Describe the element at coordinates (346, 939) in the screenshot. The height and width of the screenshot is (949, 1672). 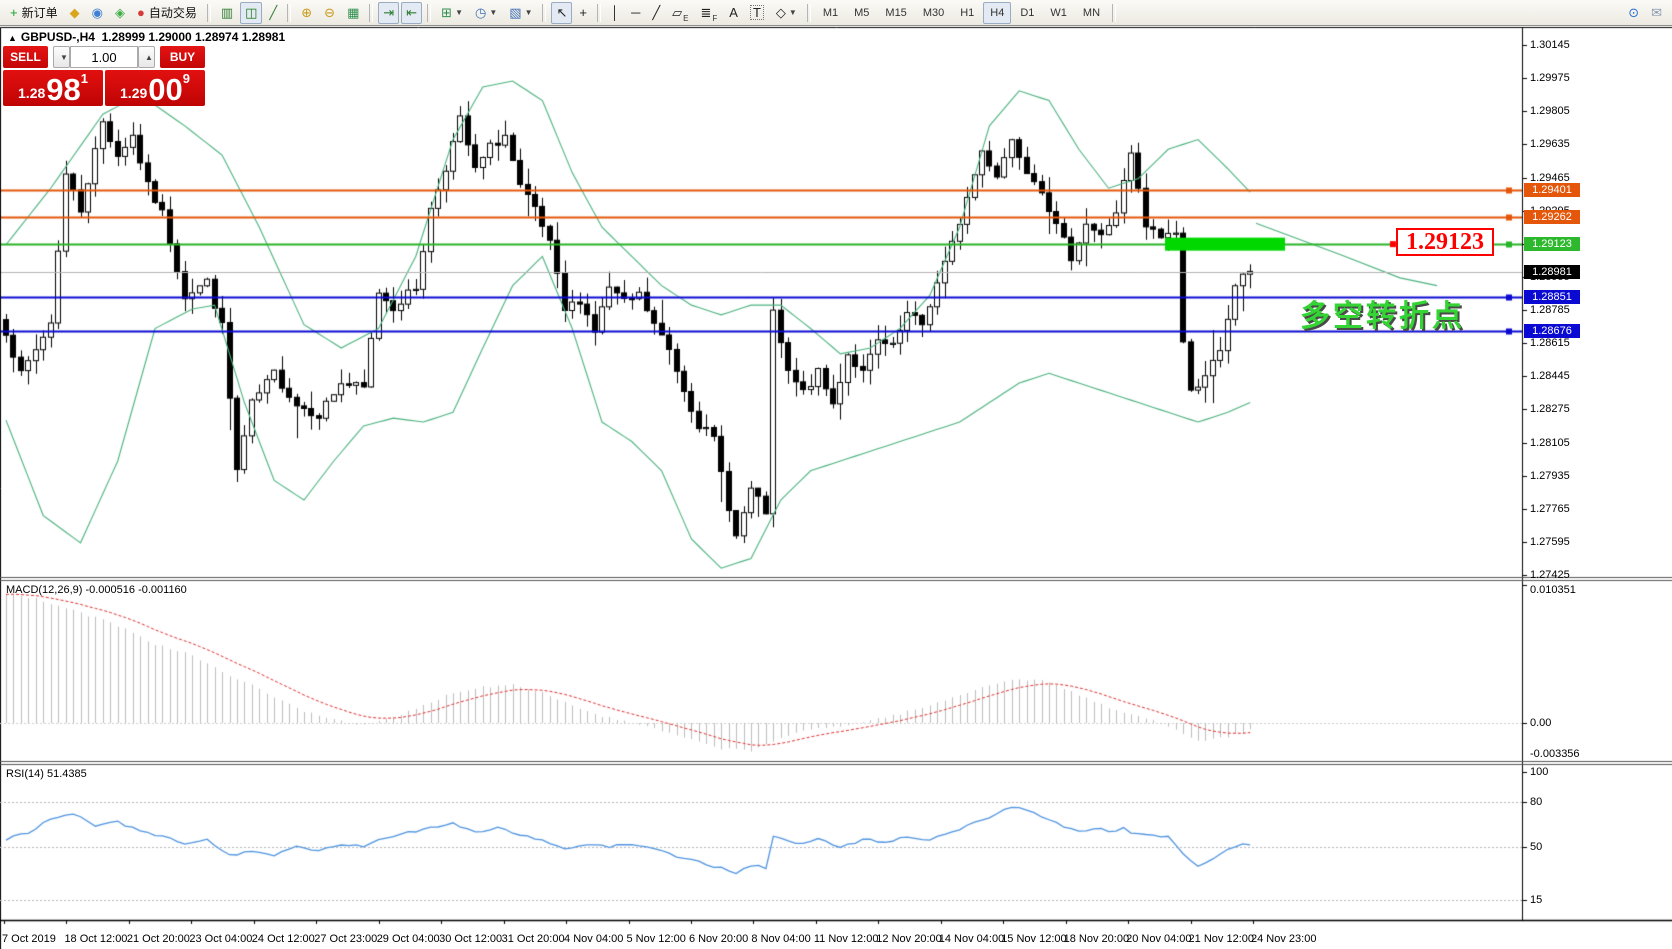
I see `time-axis-label: 27 Oct 23:00` at that location.